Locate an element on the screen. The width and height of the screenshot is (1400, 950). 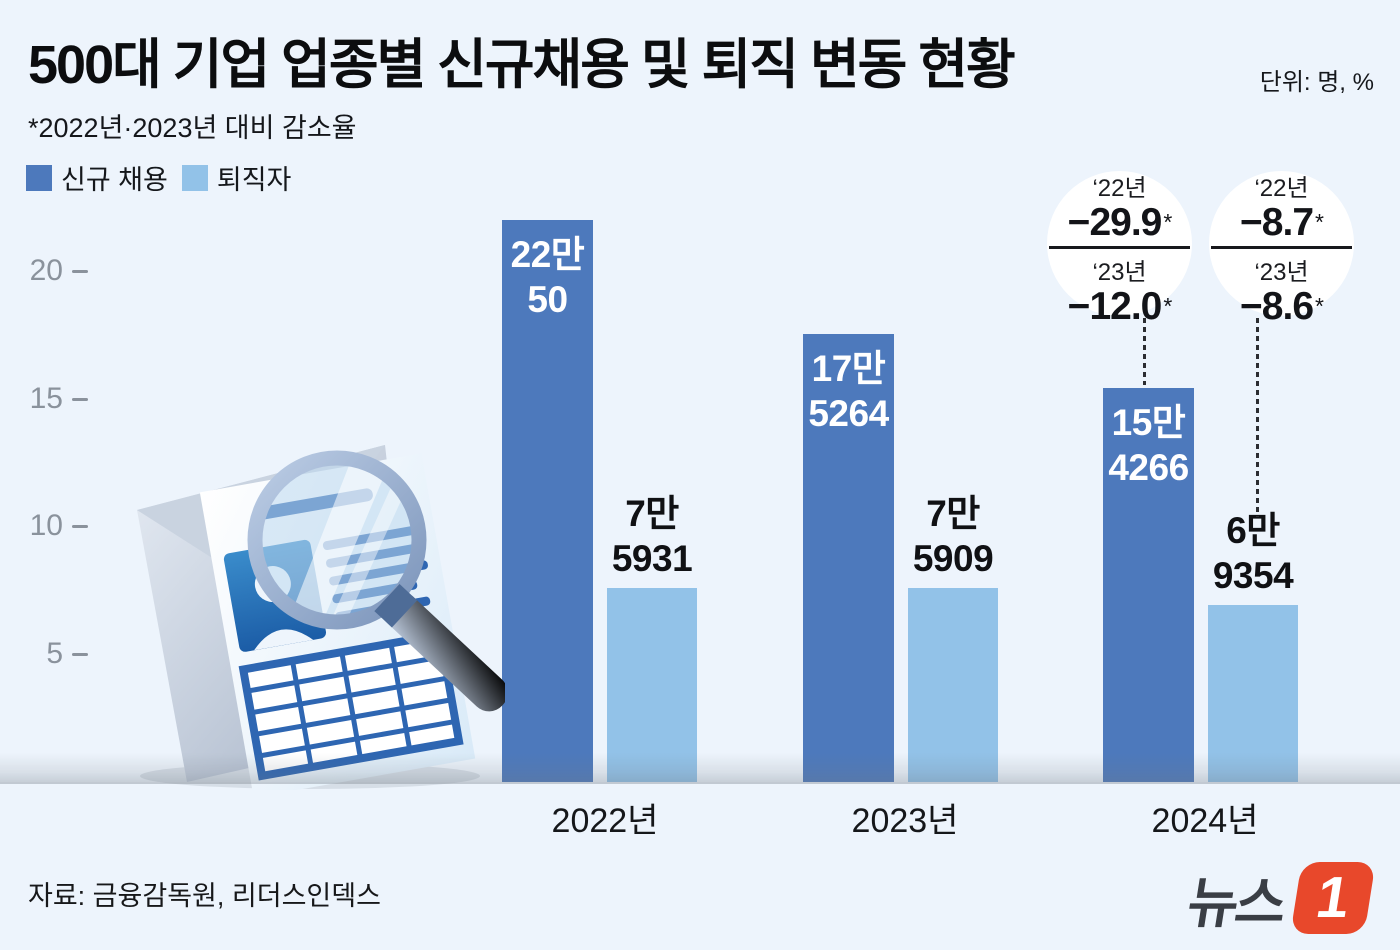
annotation-circle-new-hires: ‘22년 −29.9* ‘23년 −12.0* is located at coordinates (1119, 248).